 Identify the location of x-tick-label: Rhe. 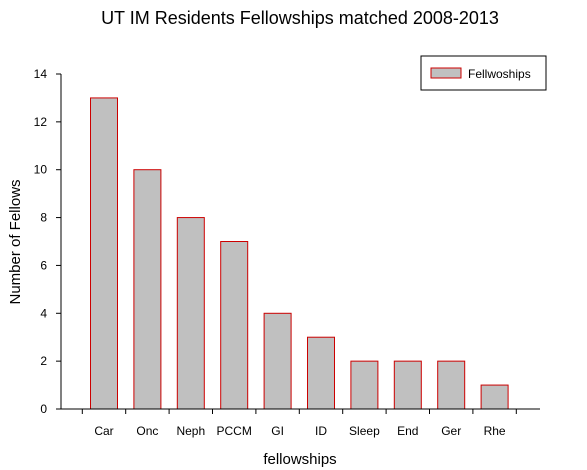
(495, 431).